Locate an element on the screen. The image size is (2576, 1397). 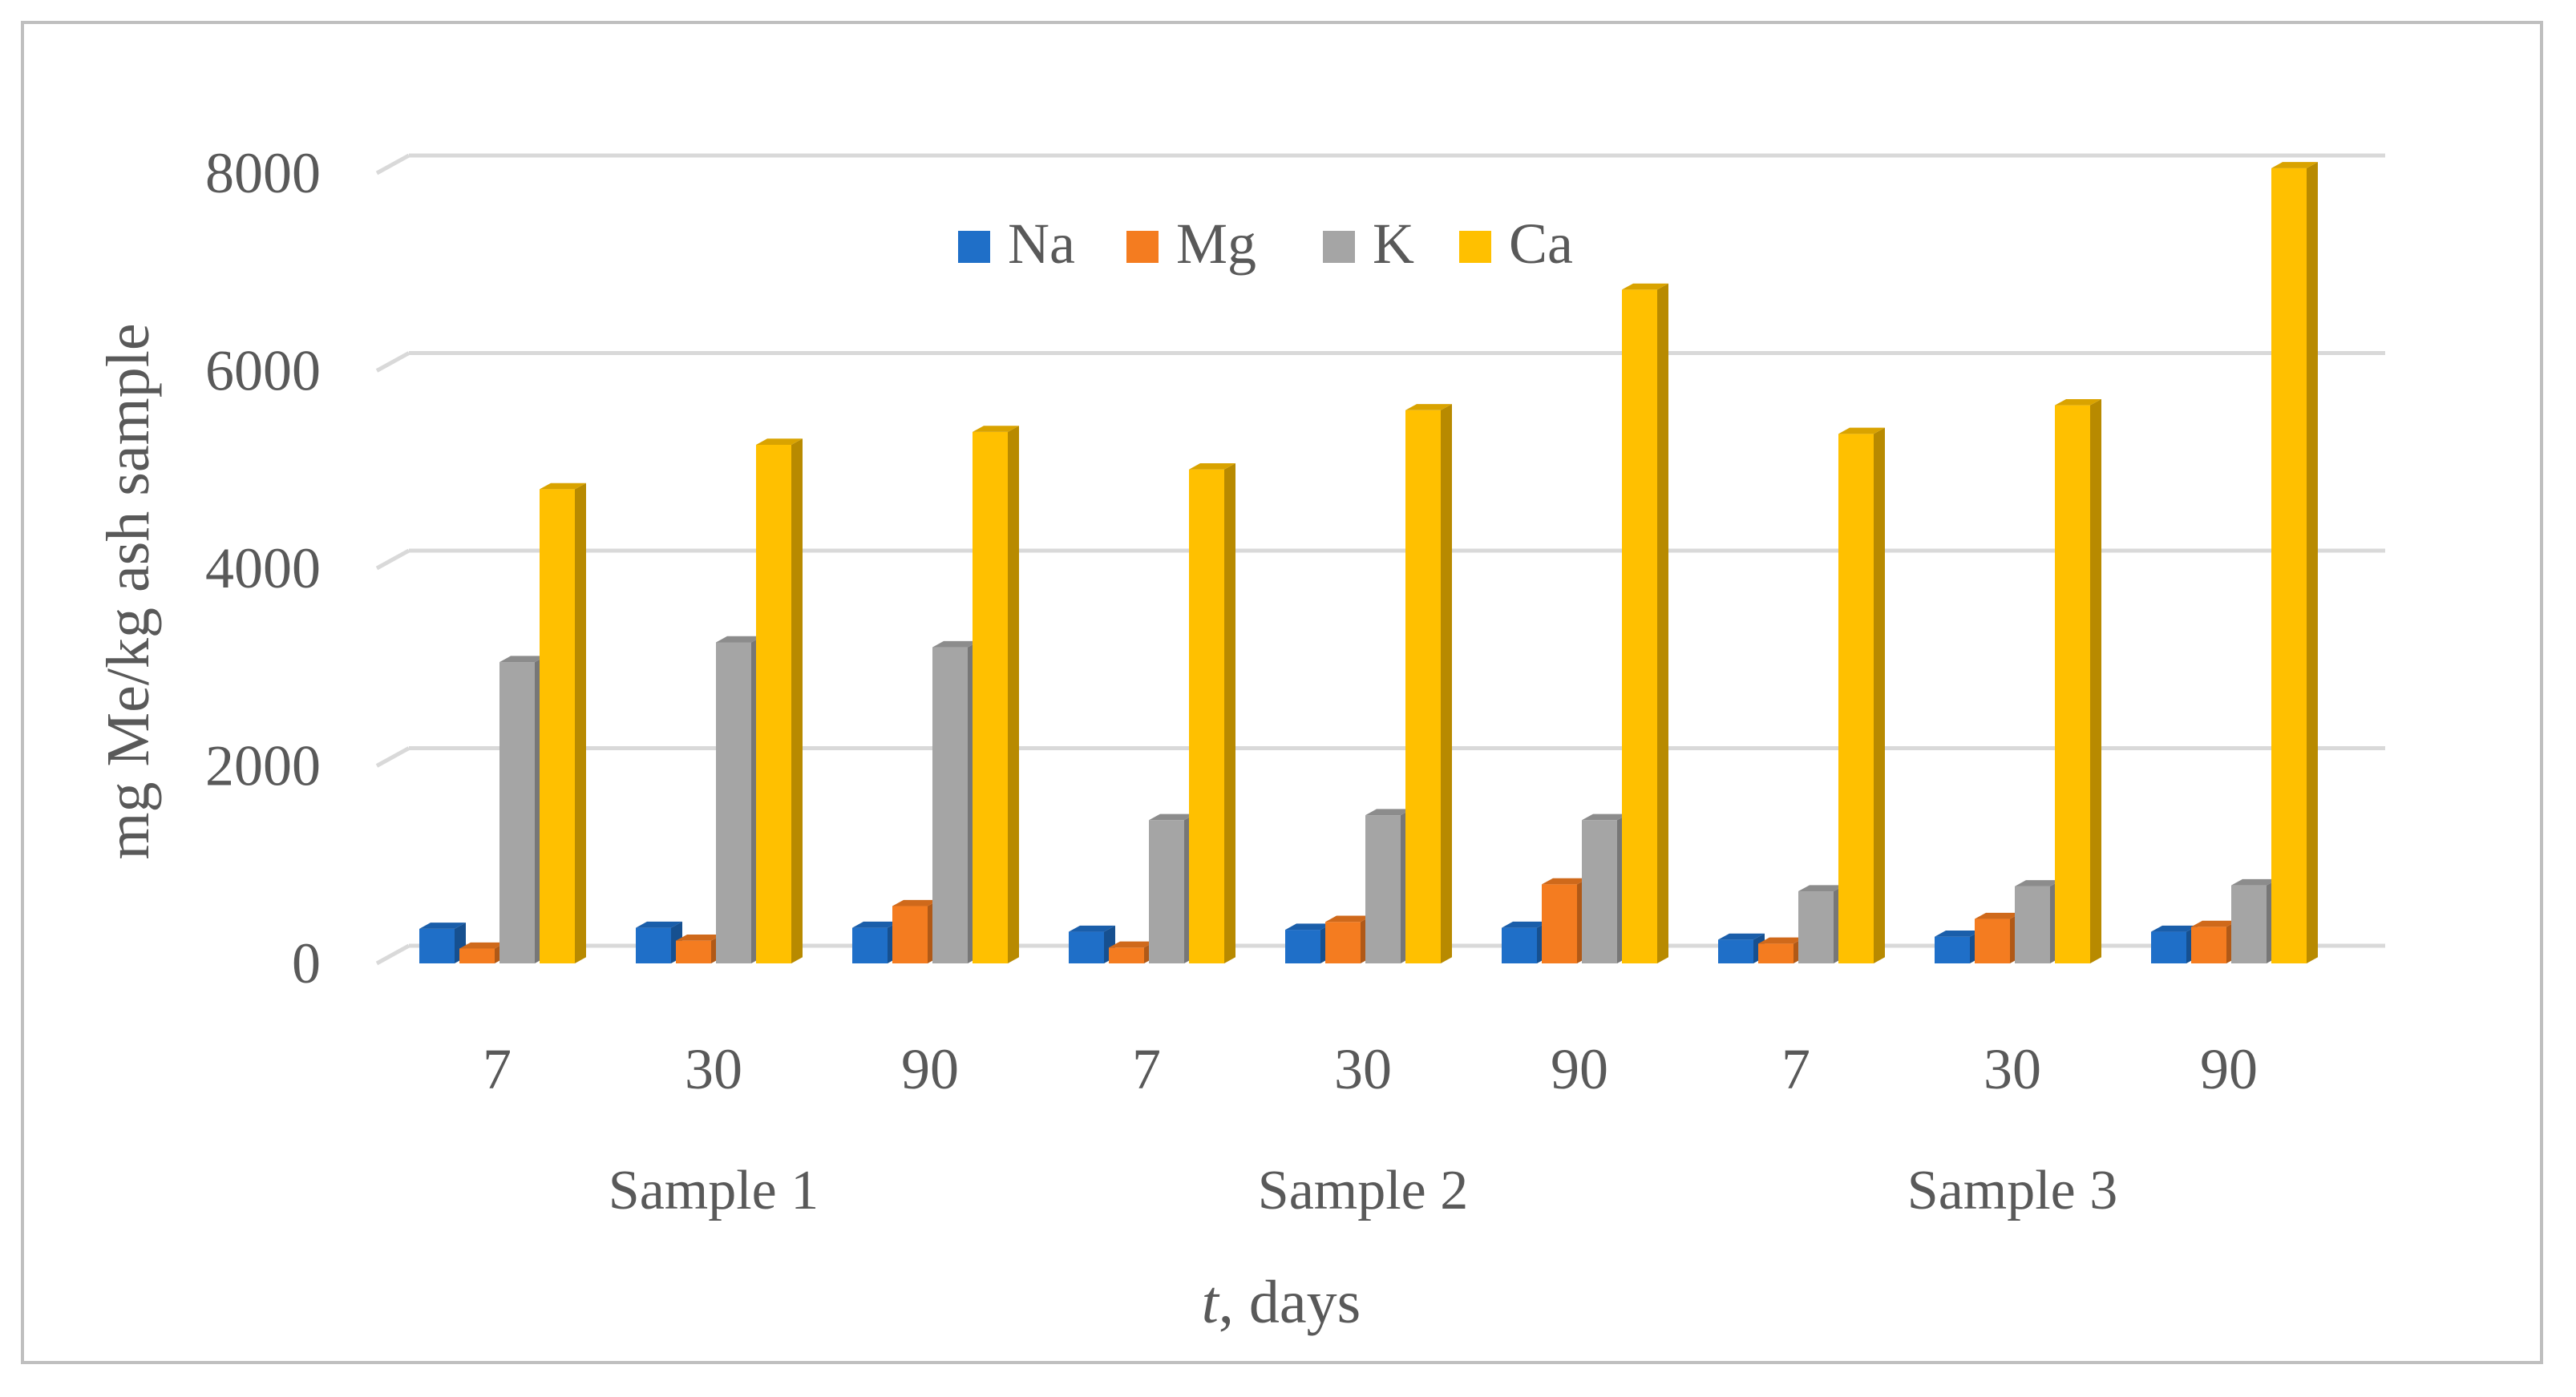
category-labels: 7 30 90 7 30 90 7 30 90 is located at coordinates (1370, 1069).